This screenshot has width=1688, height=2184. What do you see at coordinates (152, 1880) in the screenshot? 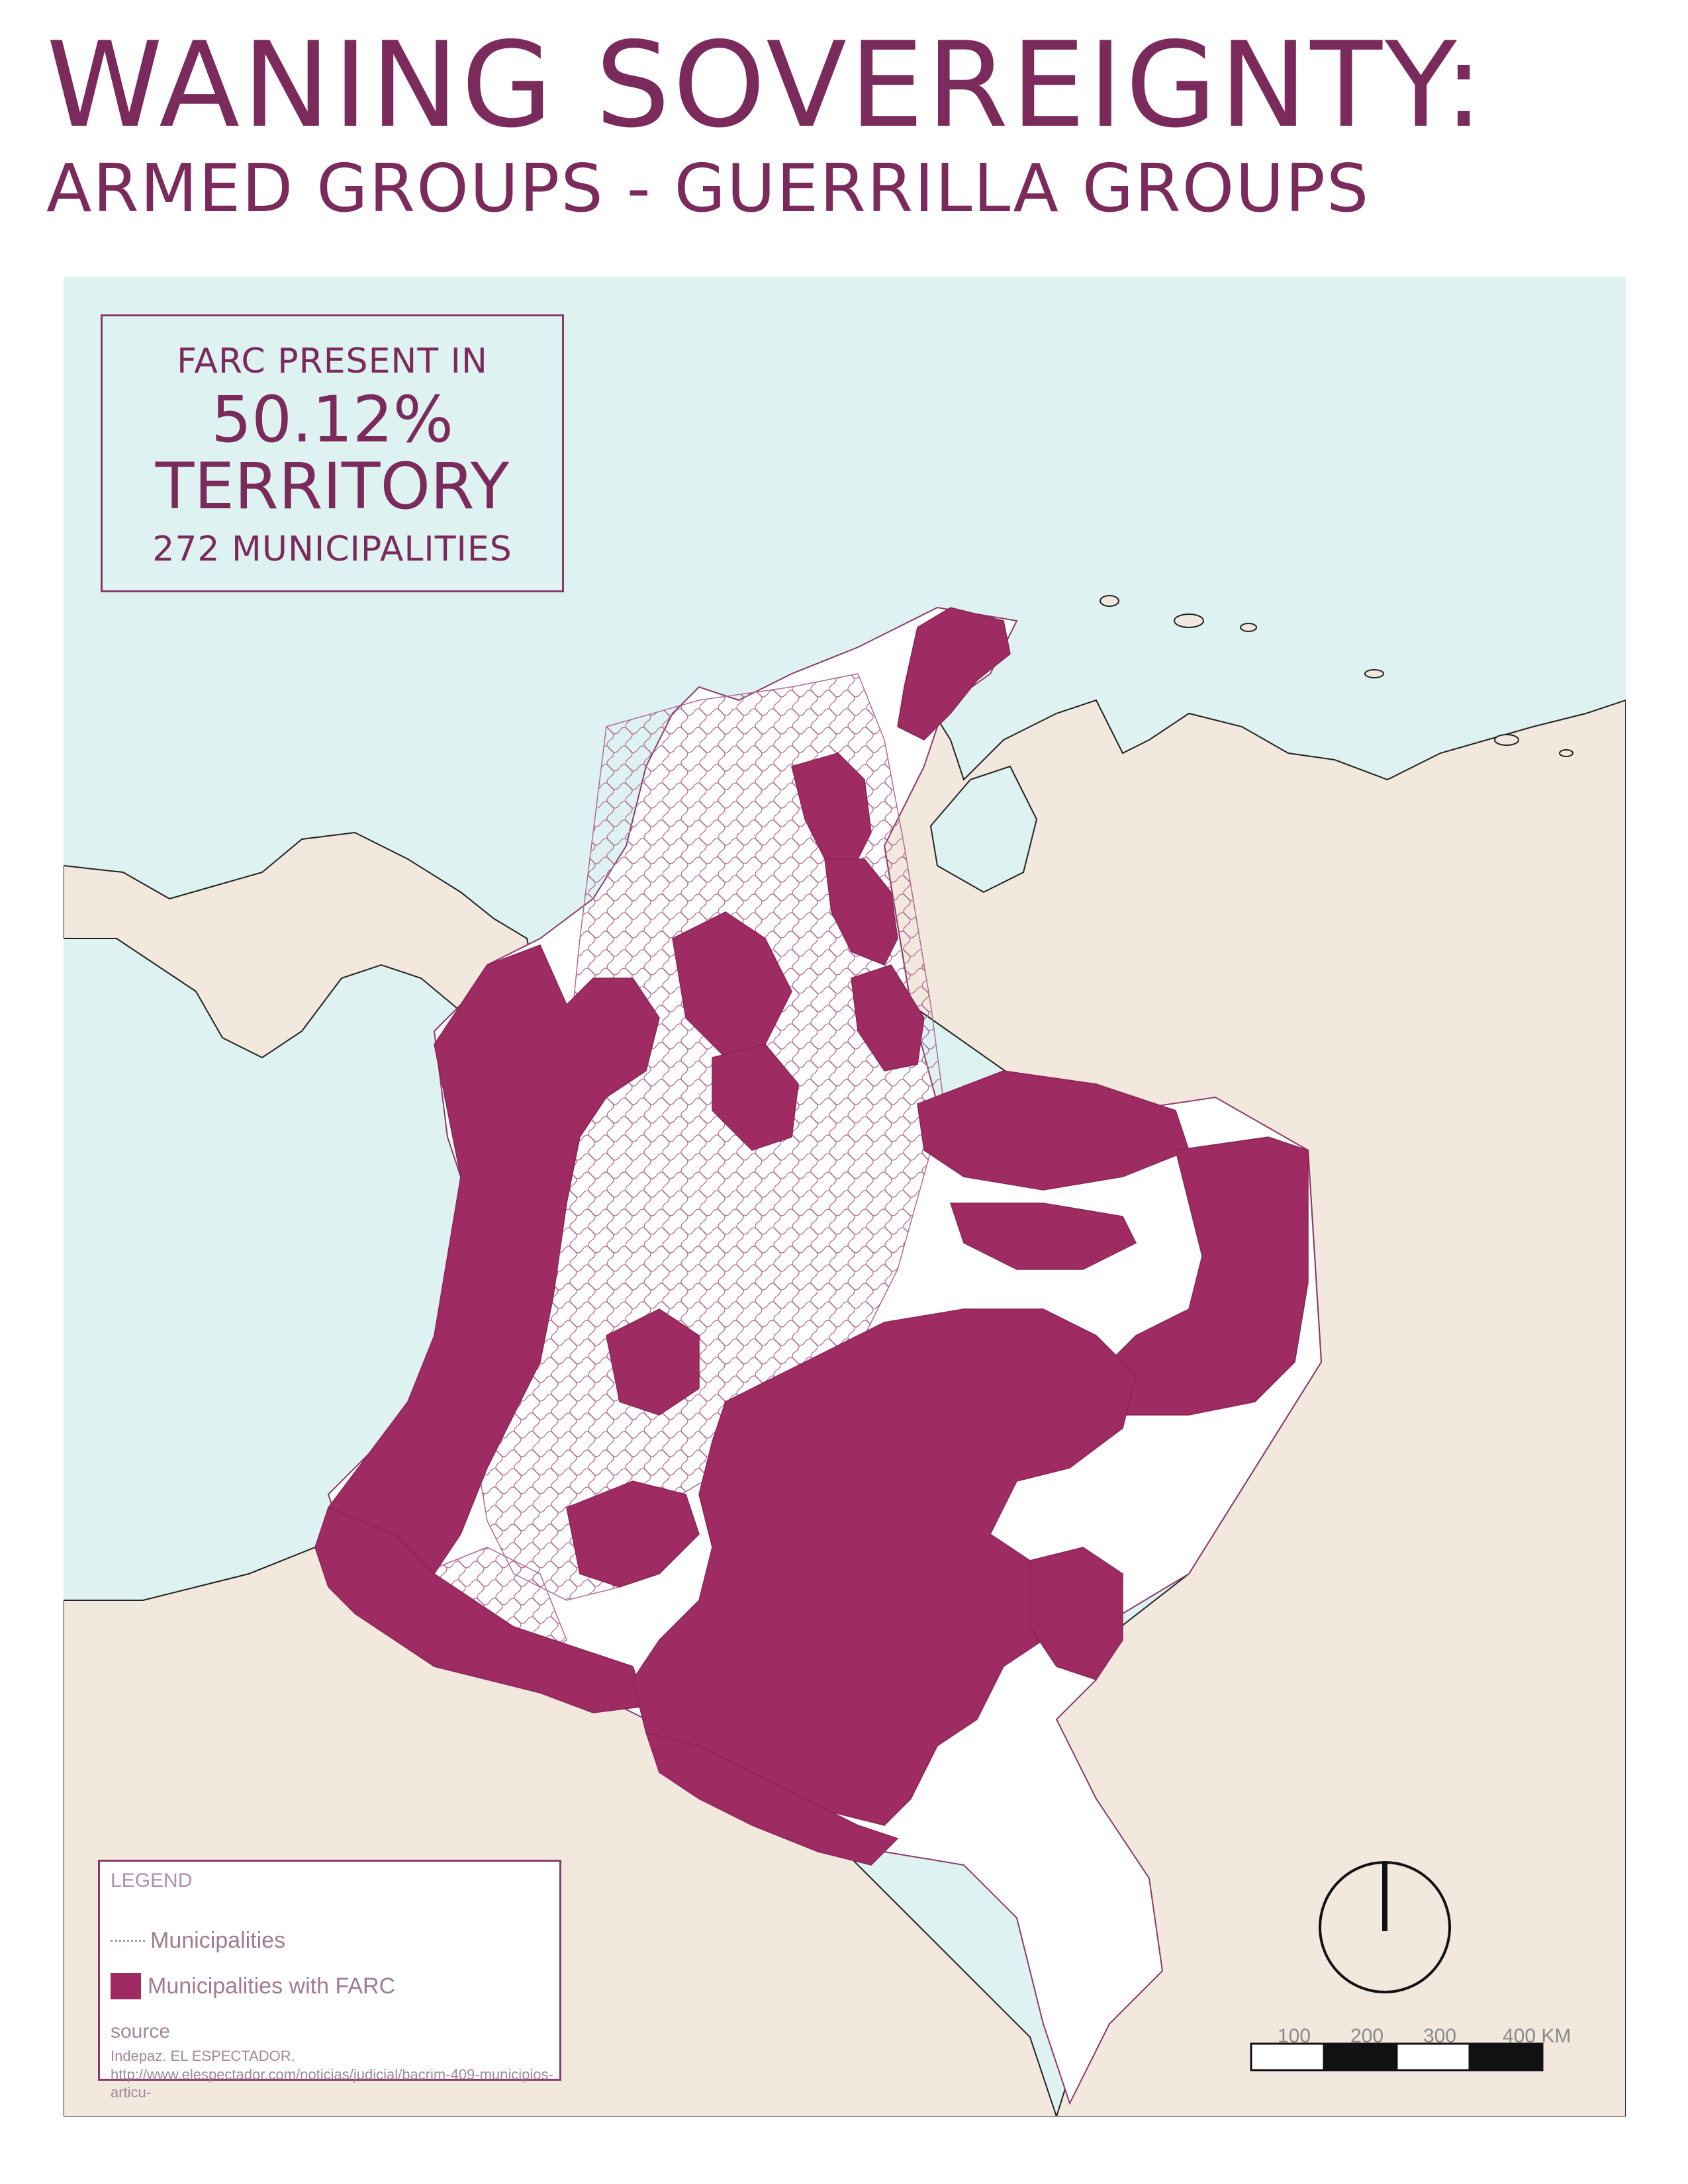
I see `legend-title: LEGEND` at bounding box center [152, 1880].